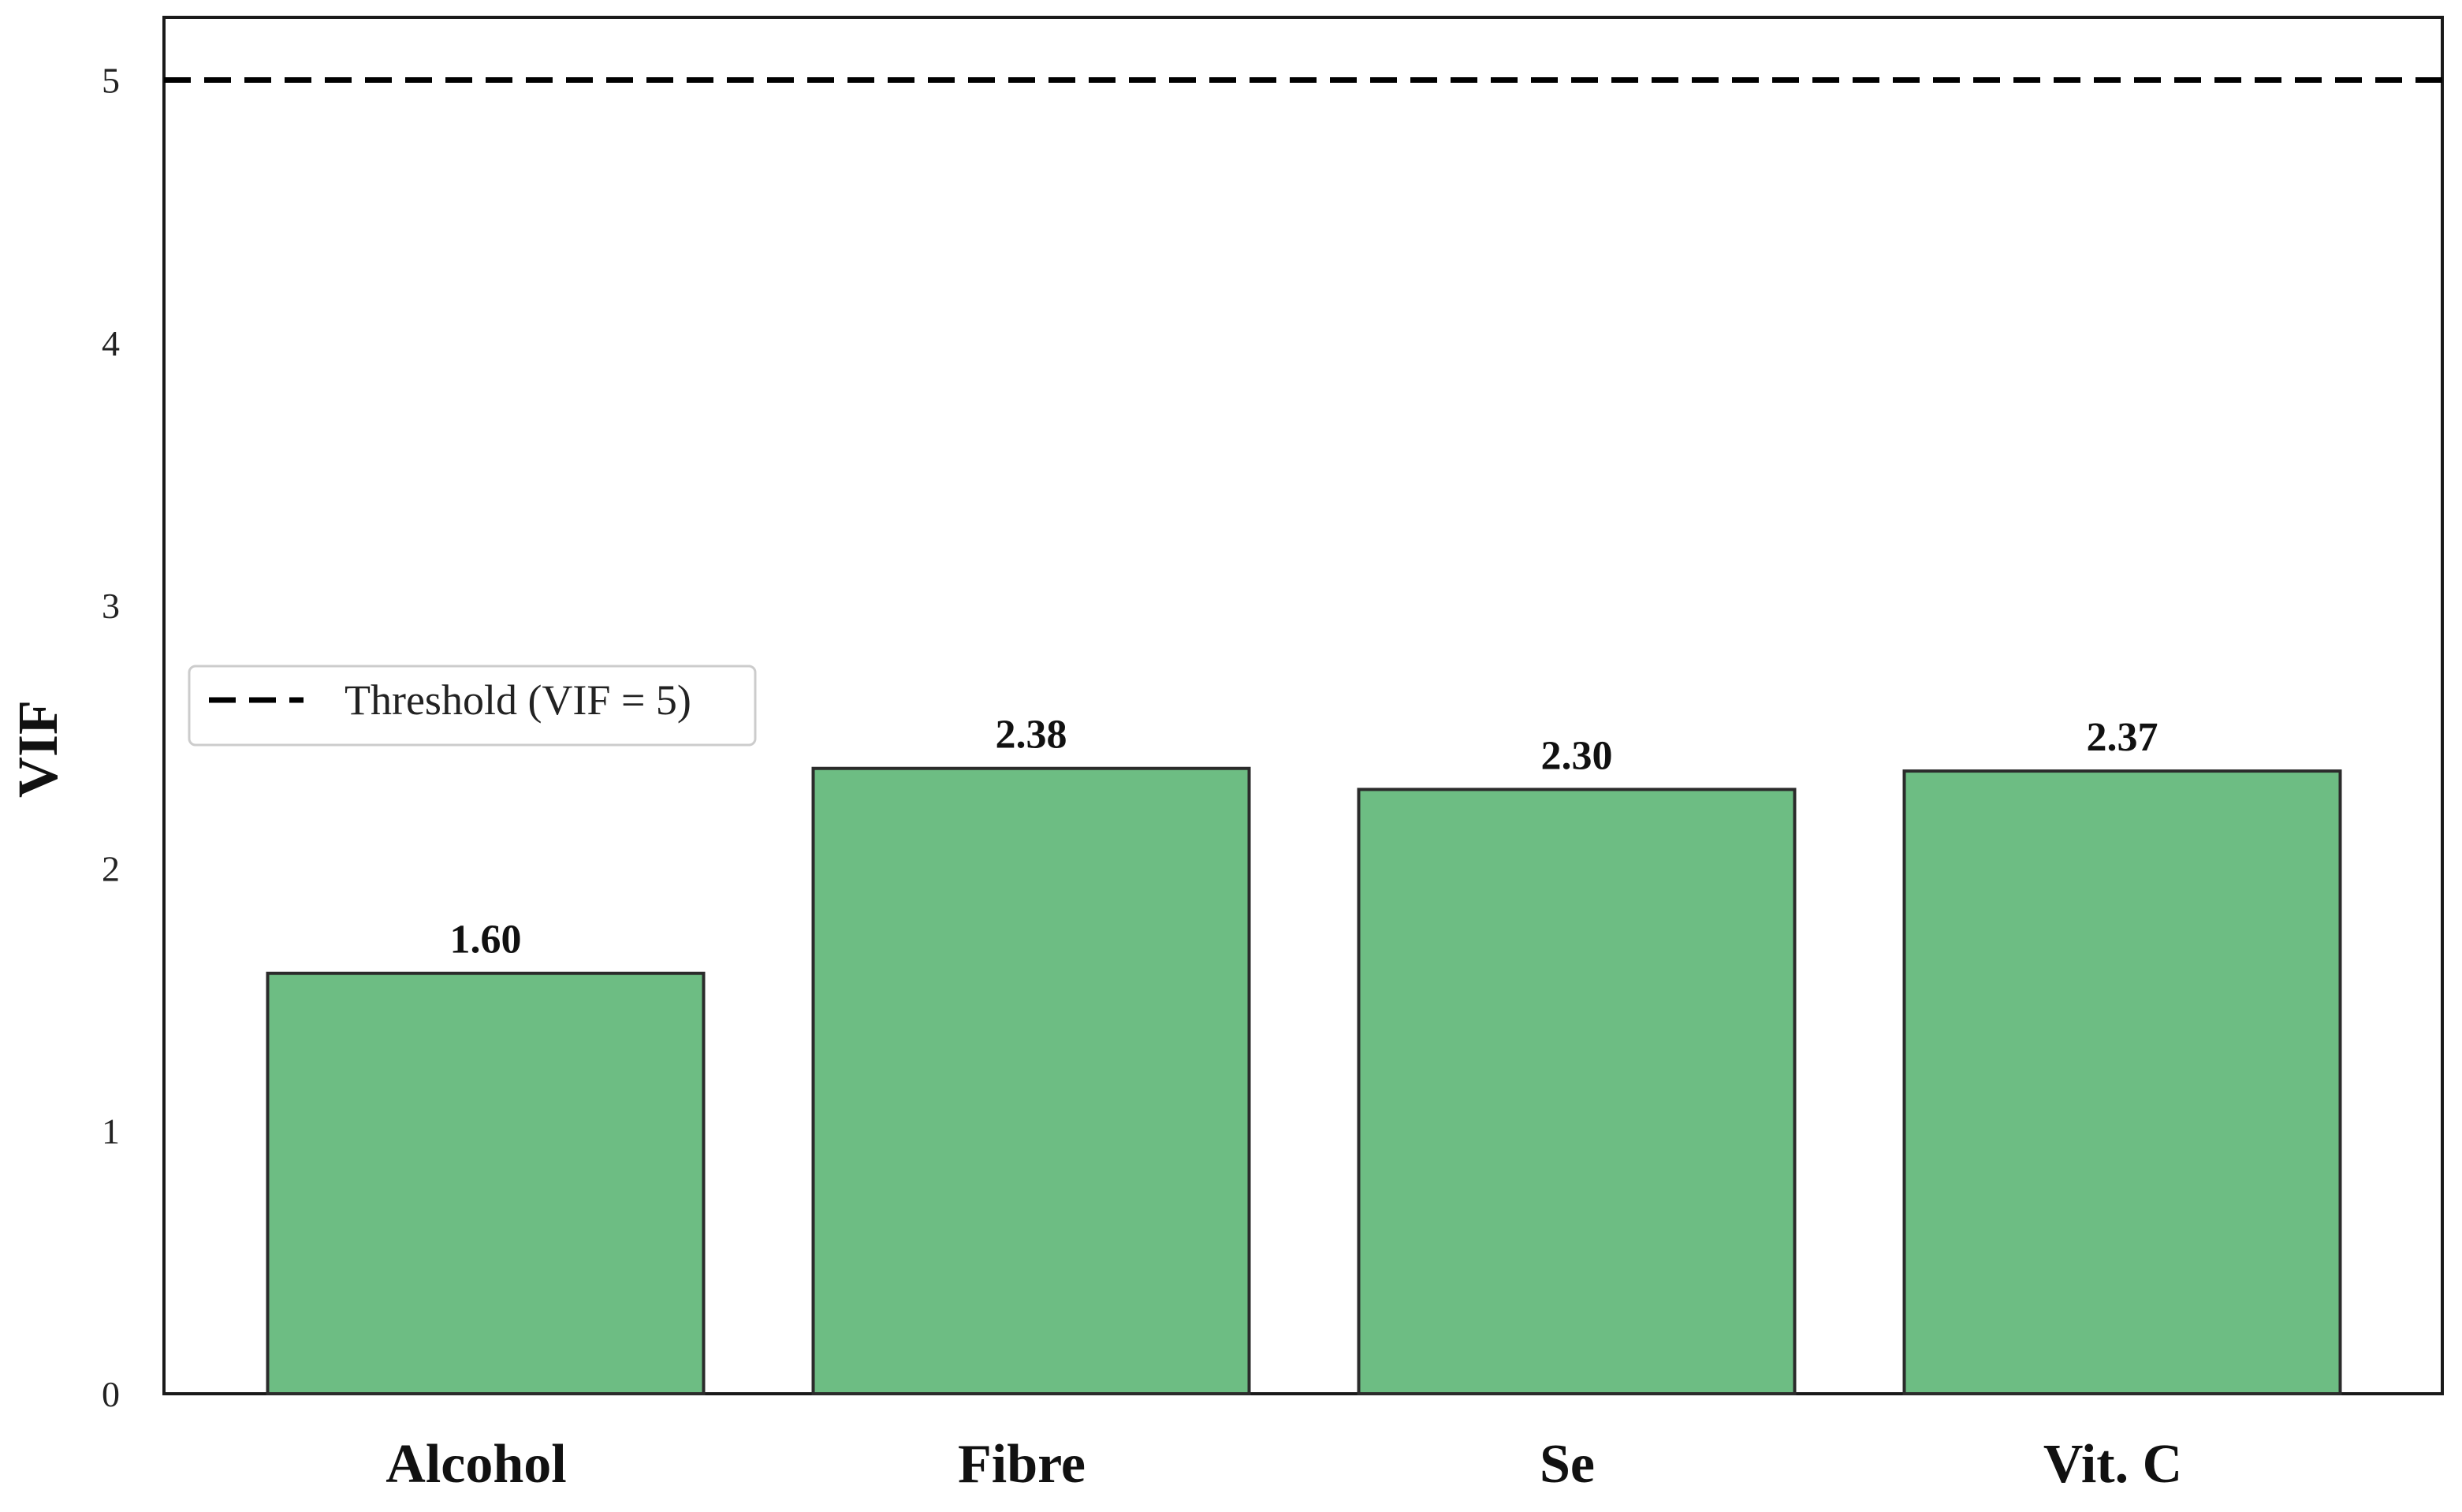 The image size is (2462, 1512). I want to click on bar-value-label: 2.30, so click(1577, 755).